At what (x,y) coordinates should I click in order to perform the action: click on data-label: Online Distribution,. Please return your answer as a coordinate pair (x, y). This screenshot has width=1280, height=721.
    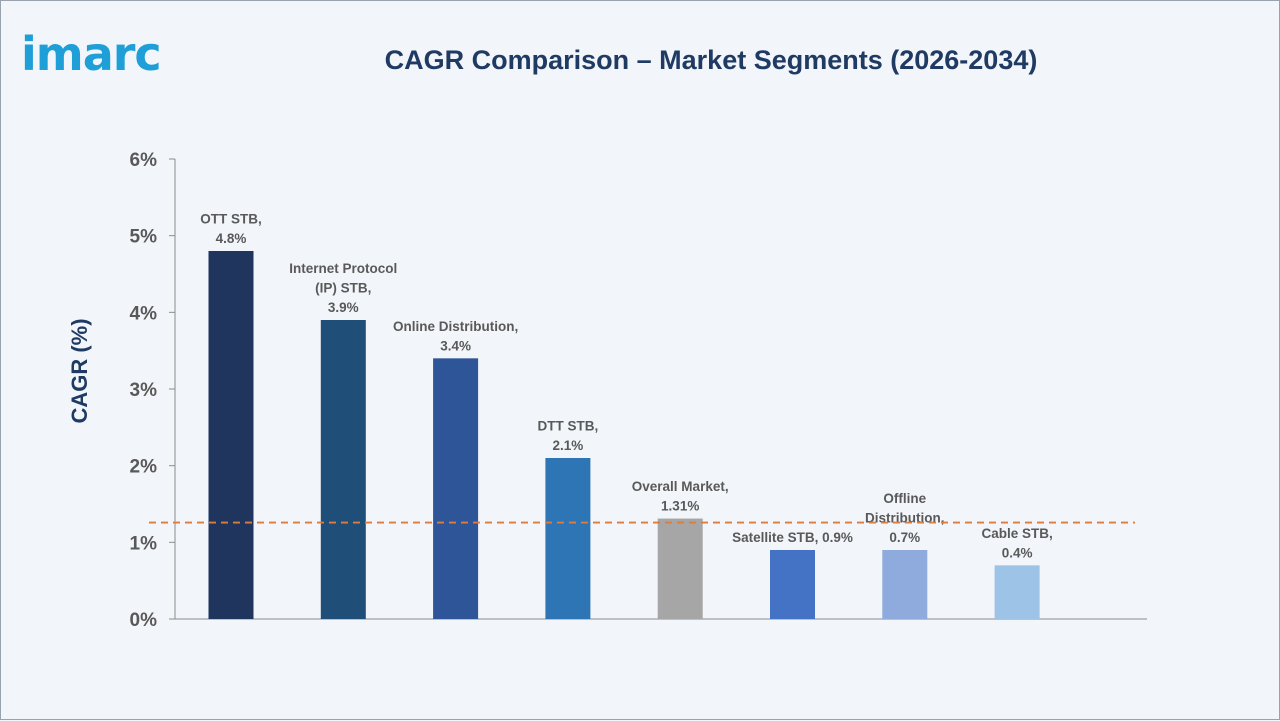
    Looking at the image, I should click on (455, 326).